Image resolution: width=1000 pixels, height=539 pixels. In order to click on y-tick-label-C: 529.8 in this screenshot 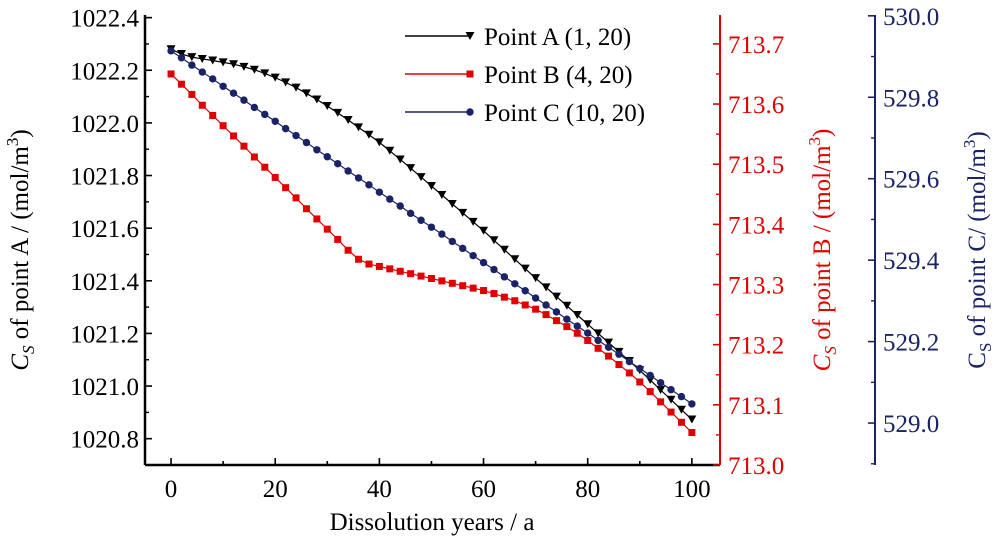, I will do `click(911, 98)`.